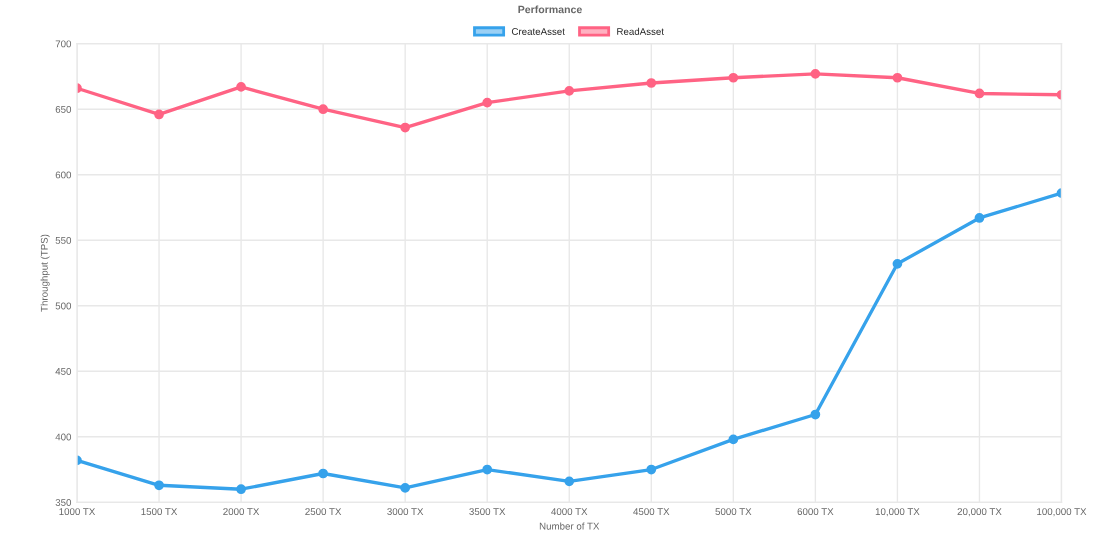  Describe the element at coordinates (569, 100) in the screenshot. I see `line-series` at that location.